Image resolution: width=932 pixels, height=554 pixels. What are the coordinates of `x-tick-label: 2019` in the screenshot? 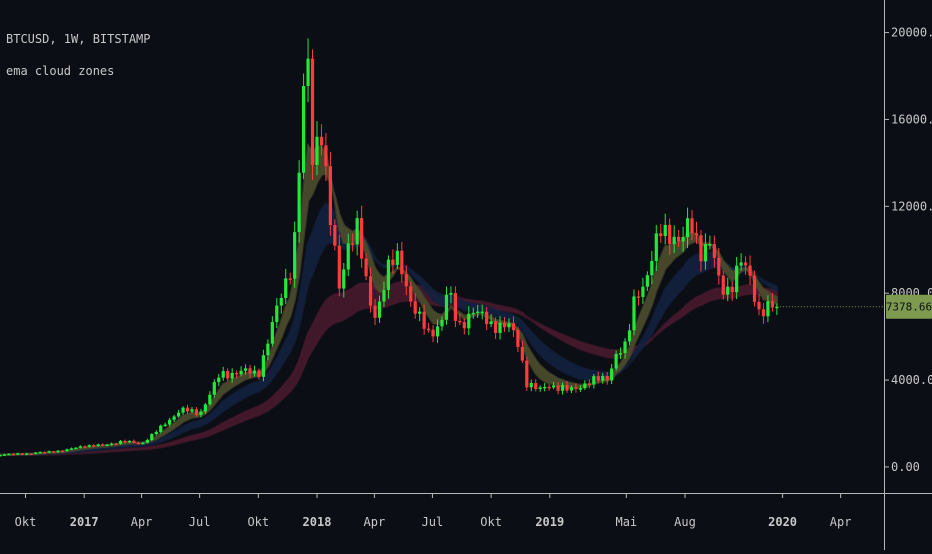 It's located at (549, 522).